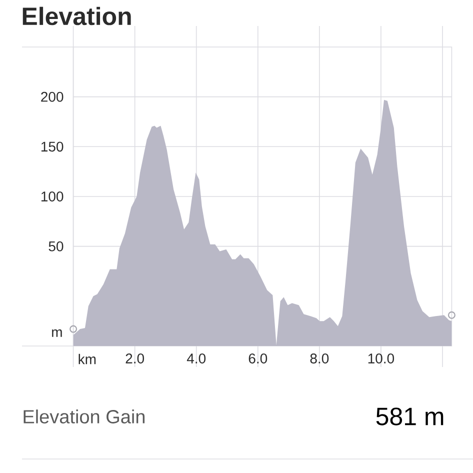 This screenshot has width=473, height=473. Describe the element at coordinates (410, 417) in the screenshot. I see `text: 581 m` at that location.